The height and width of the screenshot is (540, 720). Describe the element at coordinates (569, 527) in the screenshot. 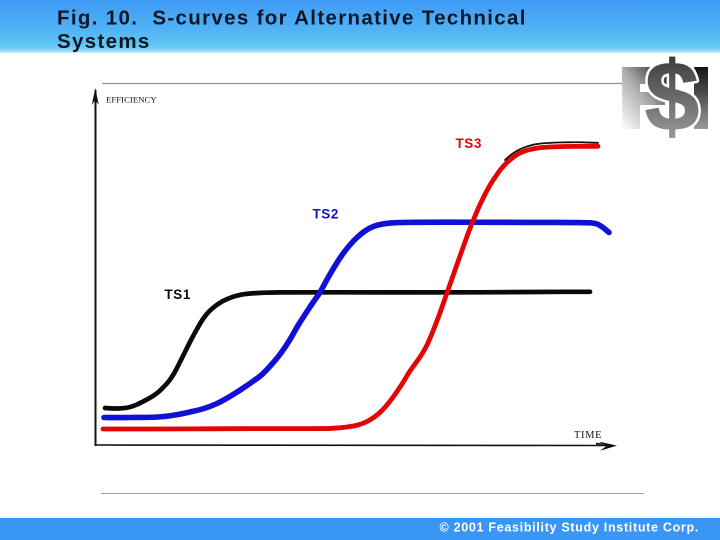

I see `svg-text:© 2001 Feasibility Study Insti: © 2001 Feasibility Study Institute Corp.` at that location.